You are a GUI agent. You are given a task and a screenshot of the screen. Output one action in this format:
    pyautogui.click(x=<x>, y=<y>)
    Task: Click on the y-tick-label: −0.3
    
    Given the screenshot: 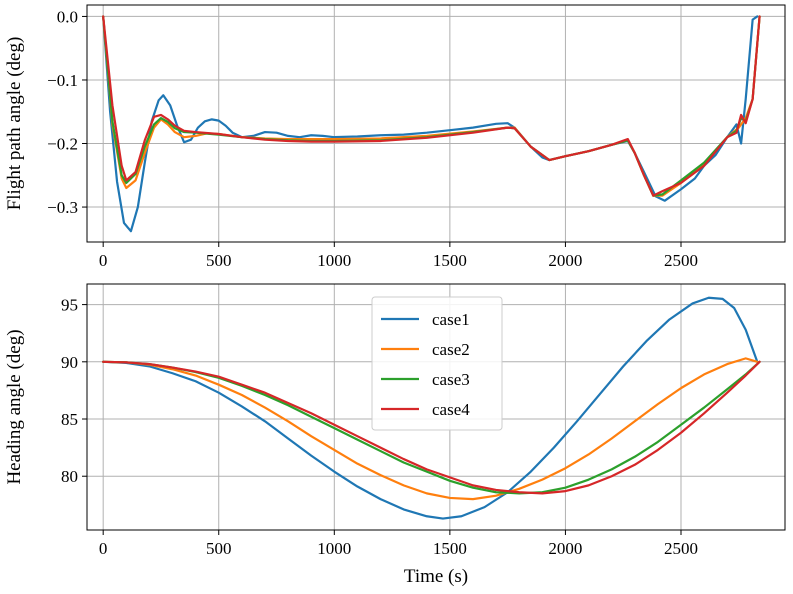 What is the action you would take?
    pyautogui.click(x=62, y=207)
    